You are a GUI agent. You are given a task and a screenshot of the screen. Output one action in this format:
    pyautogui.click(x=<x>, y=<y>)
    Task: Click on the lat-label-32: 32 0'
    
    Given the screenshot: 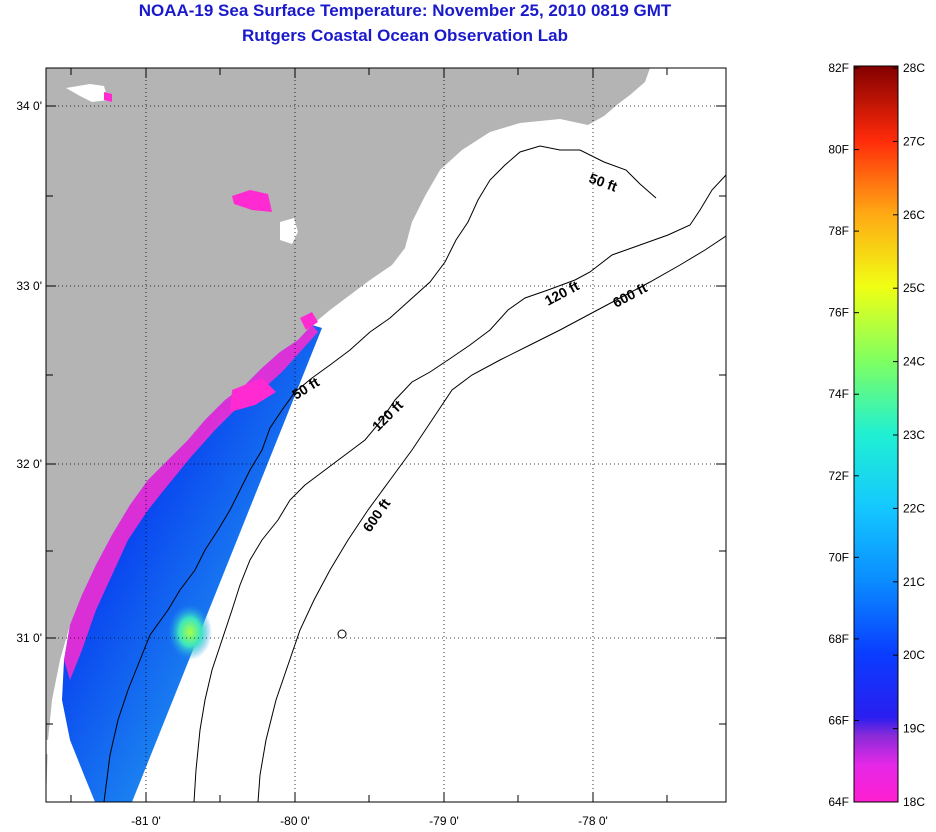 What is the action you would take?
    pyautogui.click(x=29, y=464)
    